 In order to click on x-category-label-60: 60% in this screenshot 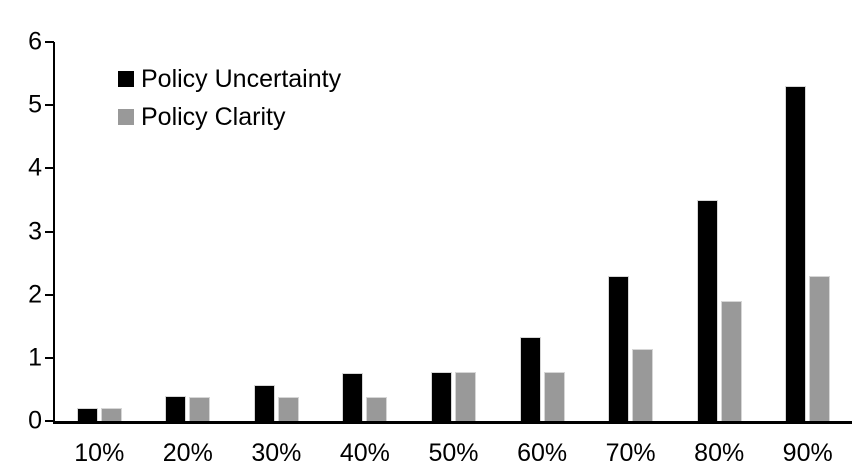, I will do `click(542, 453)`.